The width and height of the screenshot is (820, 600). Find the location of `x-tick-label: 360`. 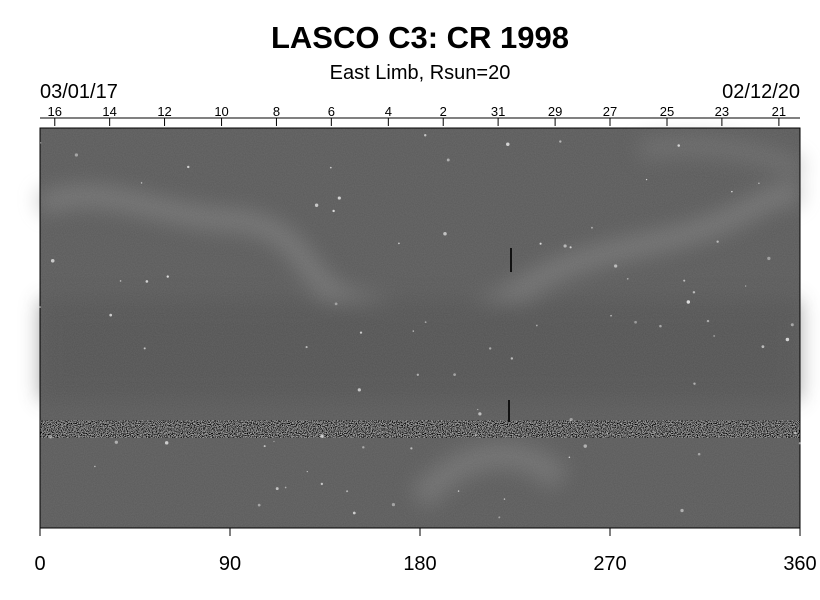

x-tick-label: 360 is located at coordinates (799, 564).